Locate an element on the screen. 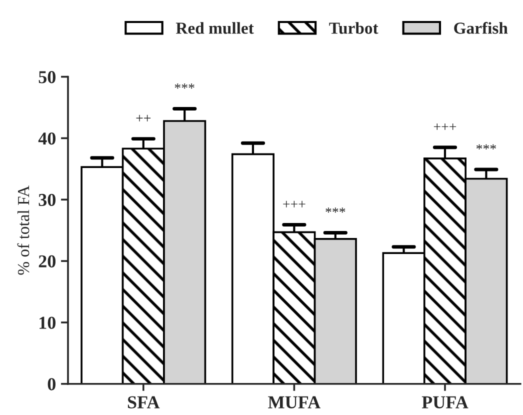 The image size is (523, 415). legend-label: Red mullet is located at coordinates (215, 28).